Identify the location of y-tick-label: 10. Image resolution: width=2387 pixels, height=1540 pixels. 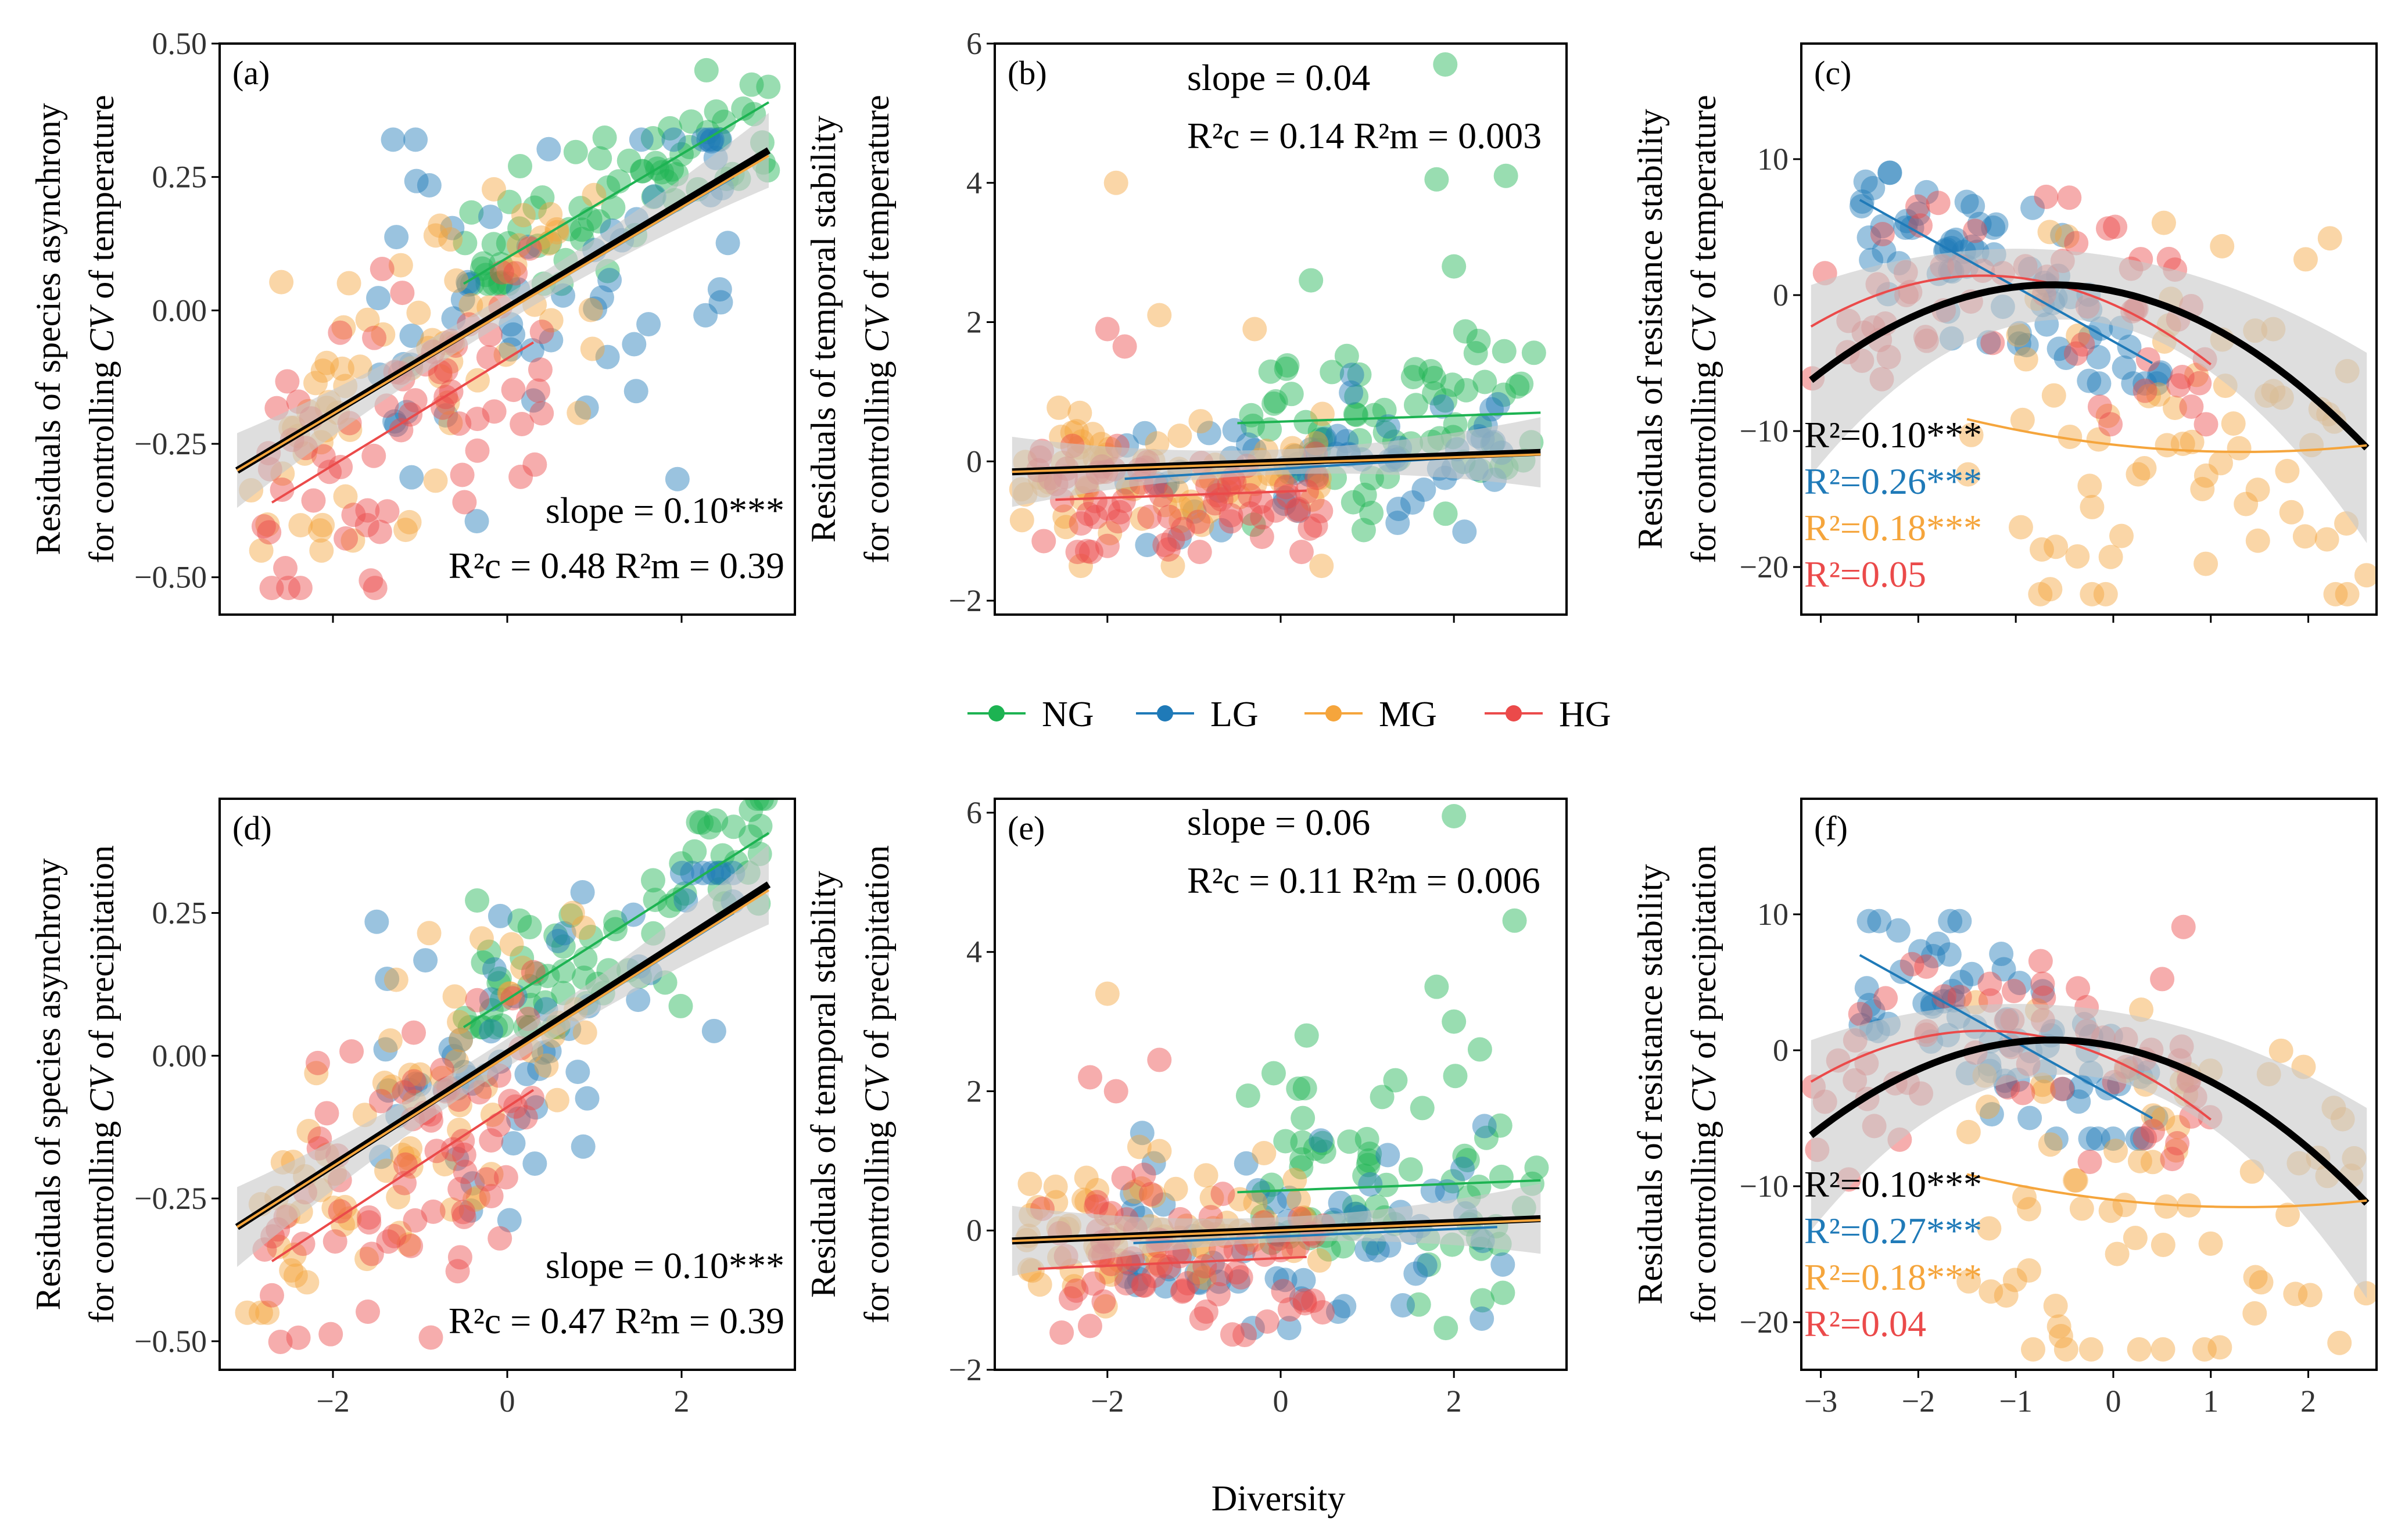
(1773, 160).